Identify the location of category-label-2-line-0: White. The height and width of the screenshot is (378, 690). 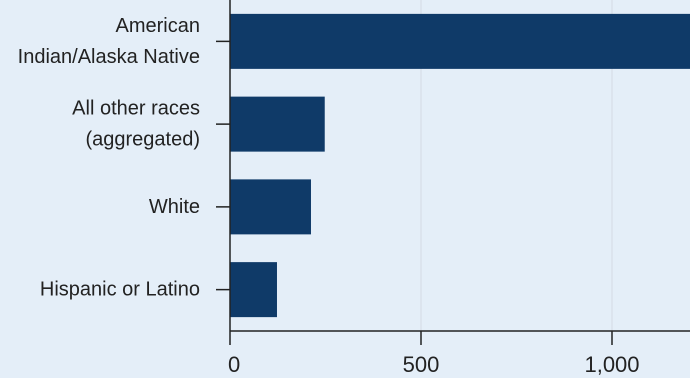
(174, 207).